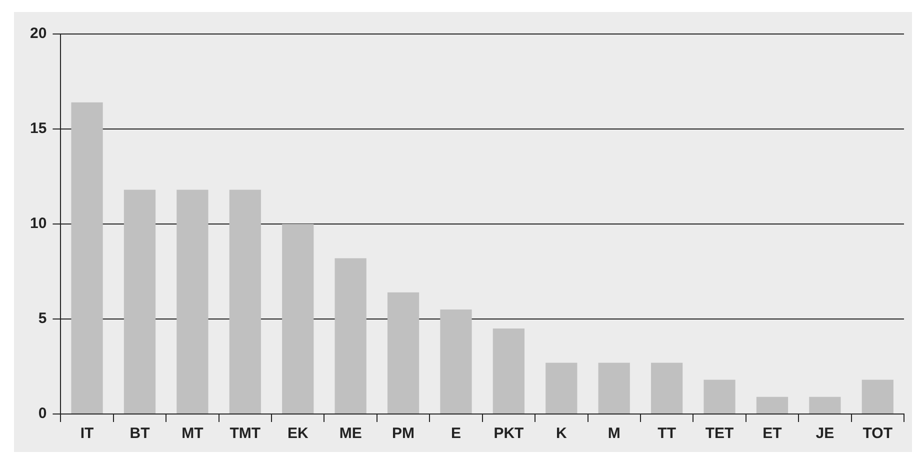 This screenshot has height=462, width=922. What do you see at coordinates (403, 433) in the screenshot?
I see `x-tick-label: PM` at bounding box center [403, 433].